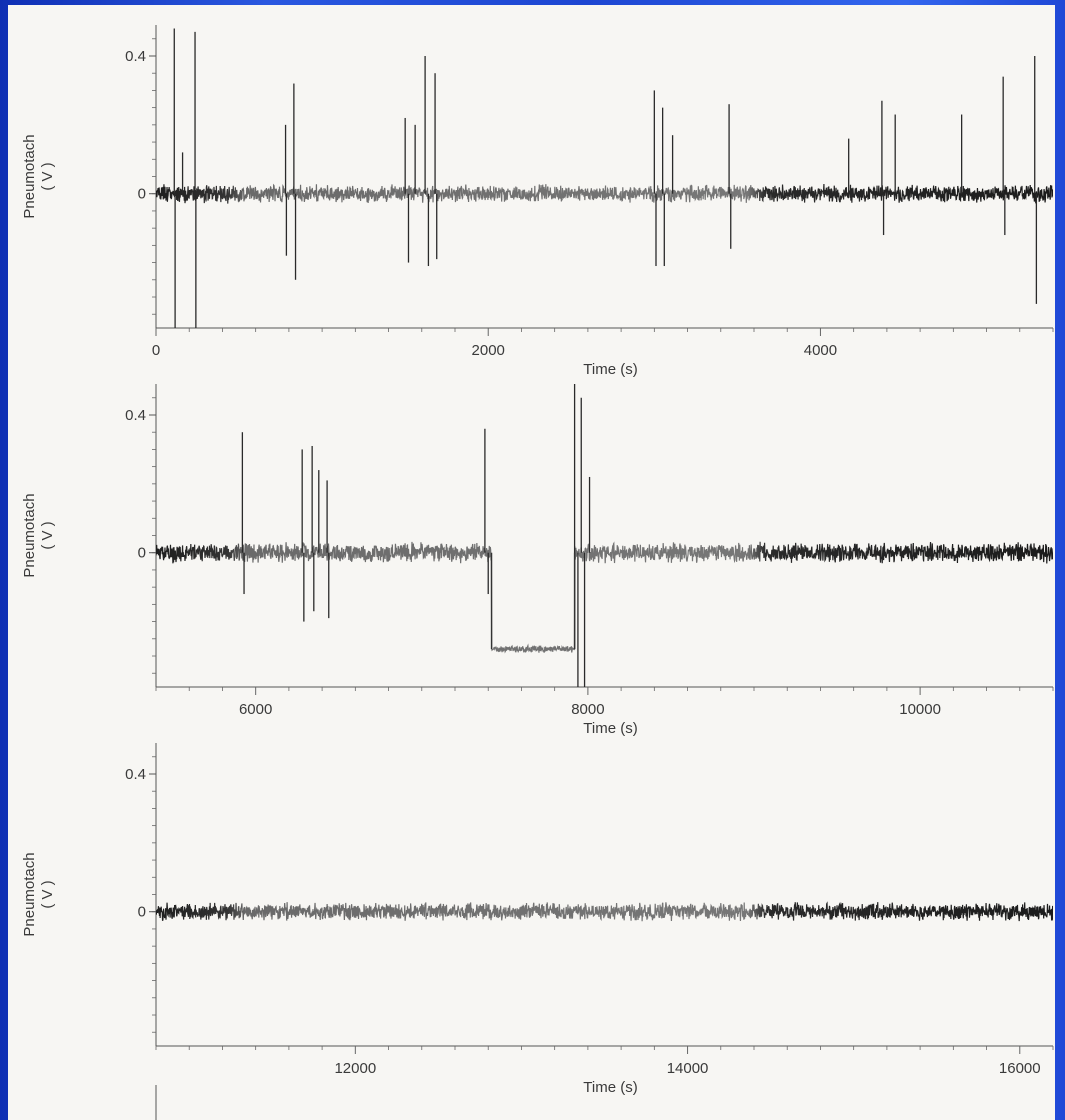 Image resolution: width=1065 pixels, height=1120 pixels. I want to click on x-tick-label: 16000, so click(1020, 1068).